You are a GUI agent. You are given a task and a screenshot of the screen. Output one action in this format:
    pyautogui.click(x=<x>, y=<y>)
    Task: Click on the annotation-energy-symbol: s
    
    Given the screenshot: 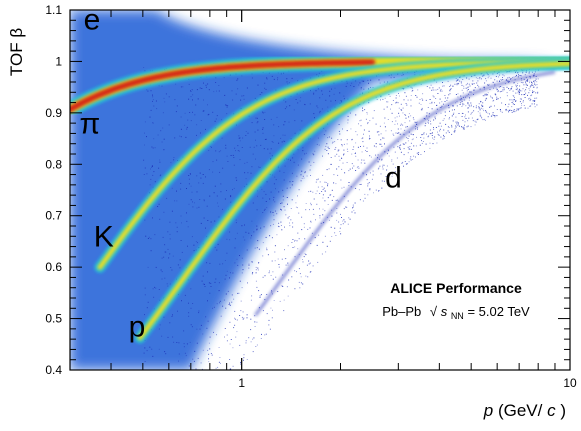 What is the action you would take?
    pyautogui.click(x=444, y=311)
    